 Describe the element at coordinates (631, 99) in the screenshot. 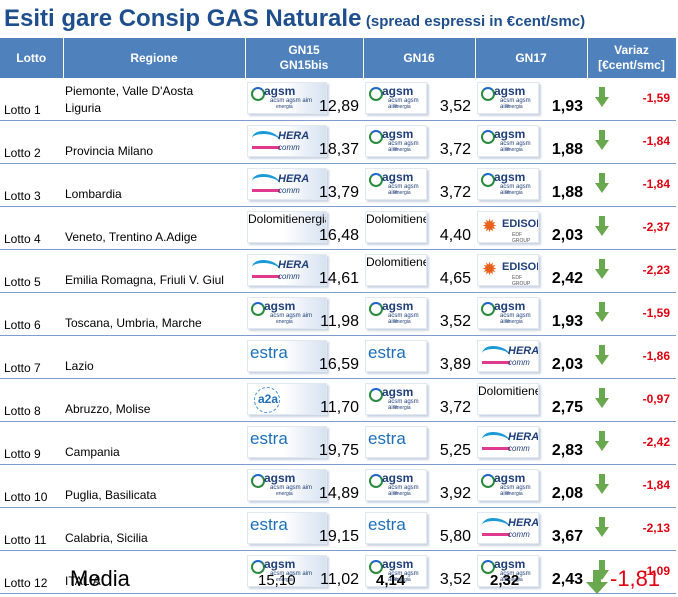

I see `variaz-cell: -1,59` at that location.